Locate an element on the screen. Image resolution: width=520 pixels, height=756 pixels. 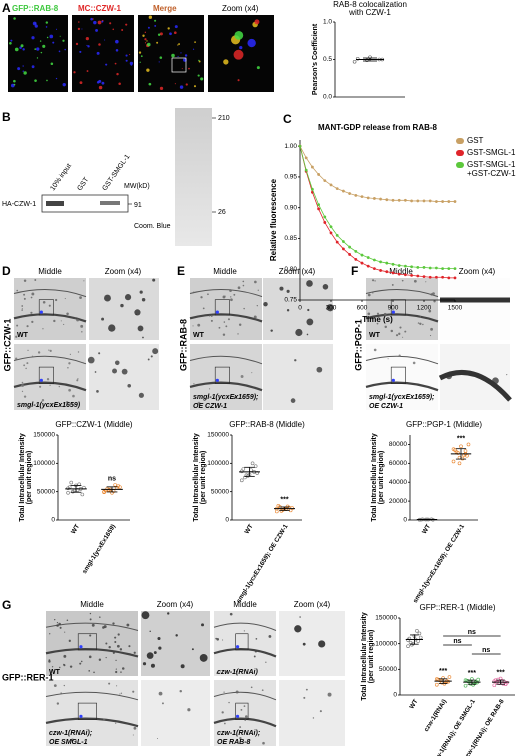
blue-dot is located at coordinates (81, 716).